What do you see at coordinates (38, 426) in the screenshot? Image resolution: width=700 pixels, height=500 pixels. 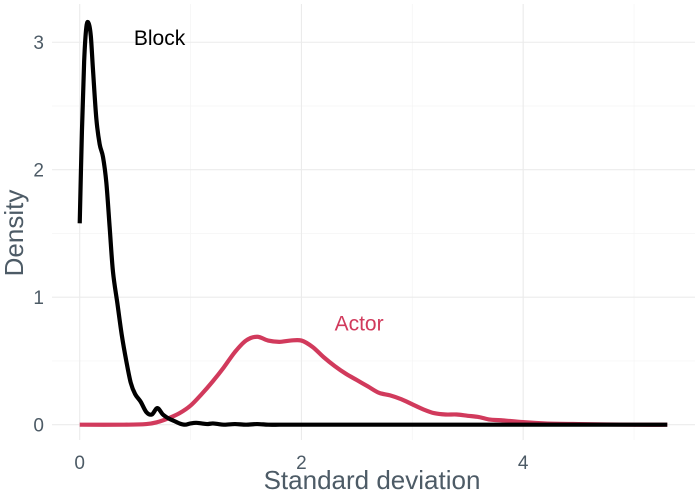 I see `y-tick-label: 0` at bounding box center [38, 426].